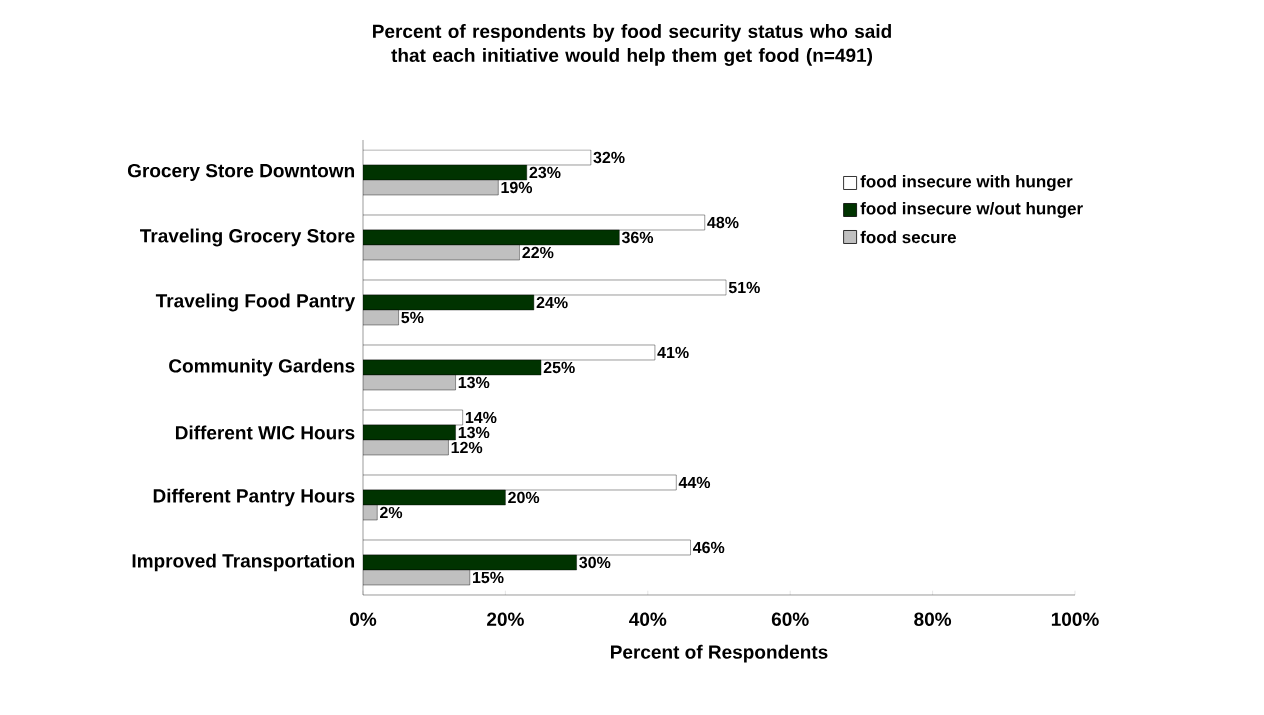 The width and height of the screenshot is (1264, 715). What do you see at coordinates (559, 367) in the screenshot?
I see `data-label: 25%` at bounding box center [559, 367].